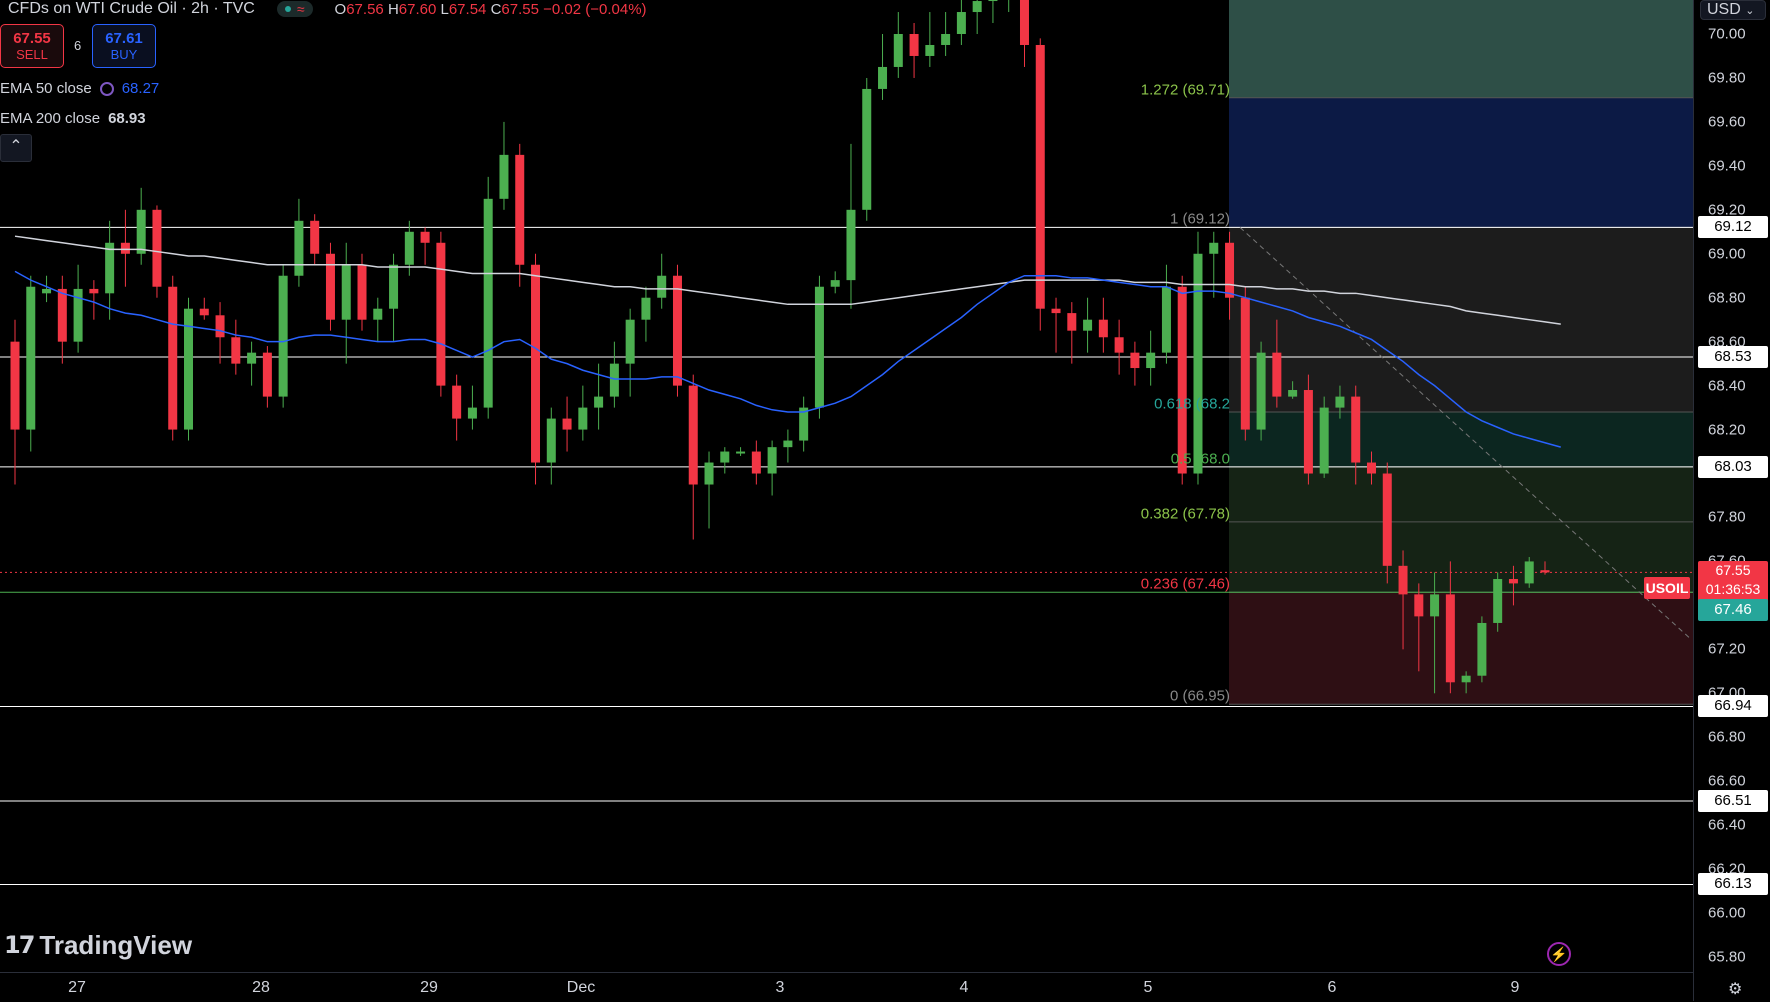 This screenshot has height=1002, width=1770. I want to click on price-tick: 69.60, so click(1727, 122).